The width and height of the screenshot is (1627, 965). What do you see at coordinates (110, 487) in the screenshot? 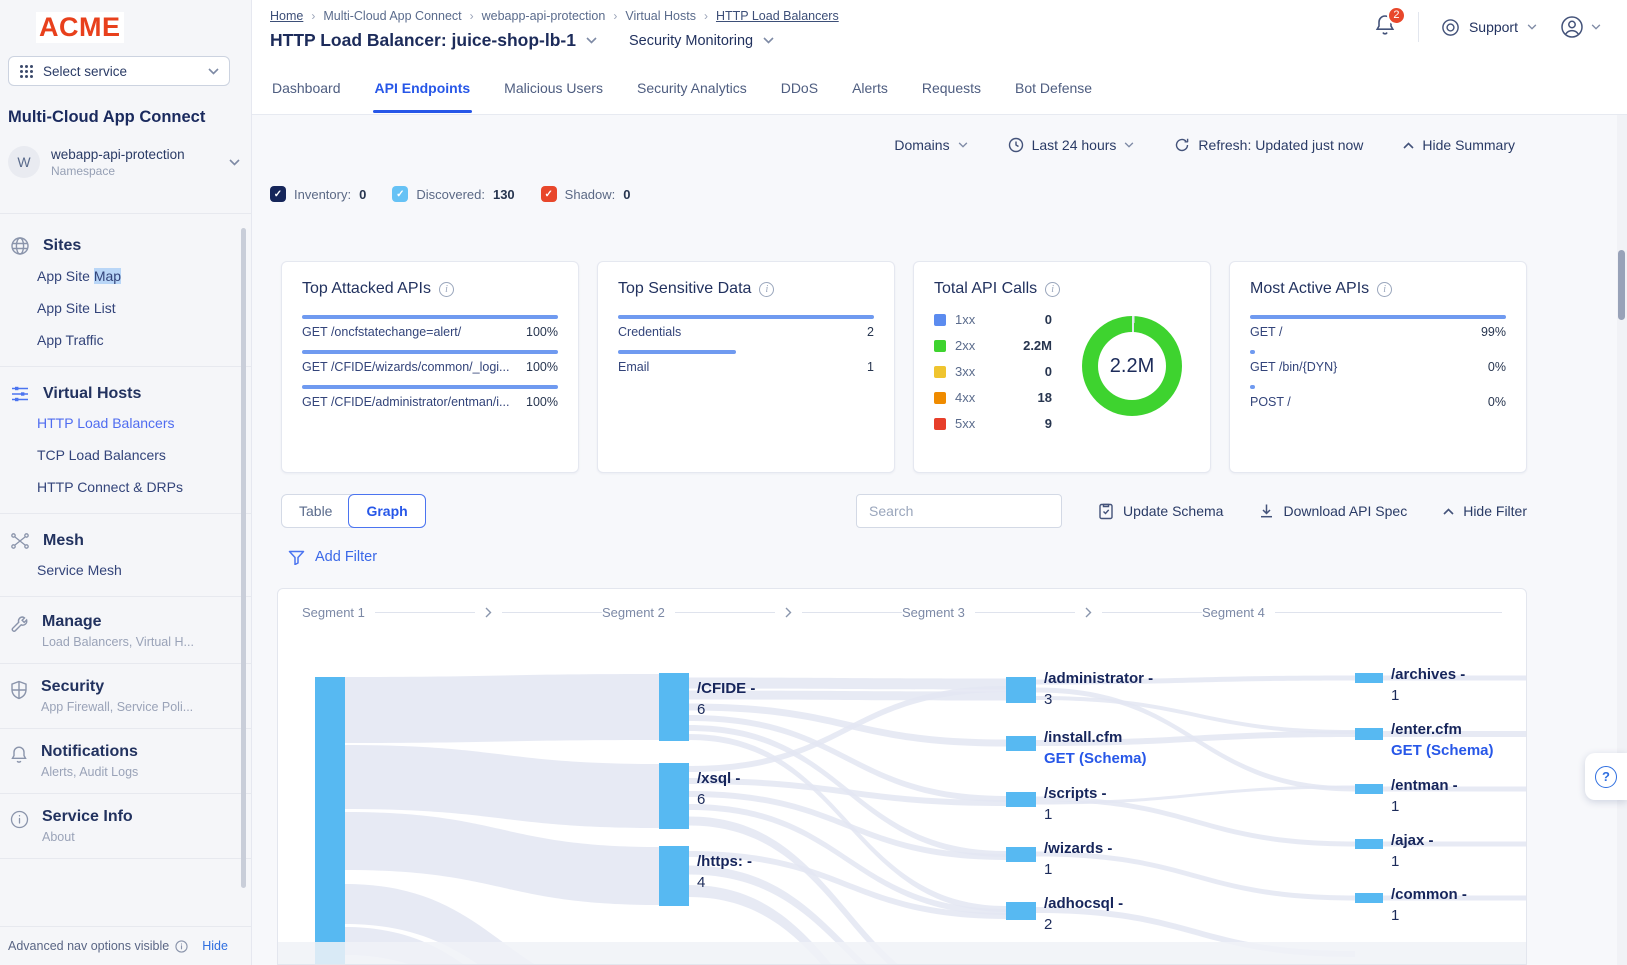
I see `sidebar-item: HTTP Connect & DRPs` at bounding box center [110, 487].